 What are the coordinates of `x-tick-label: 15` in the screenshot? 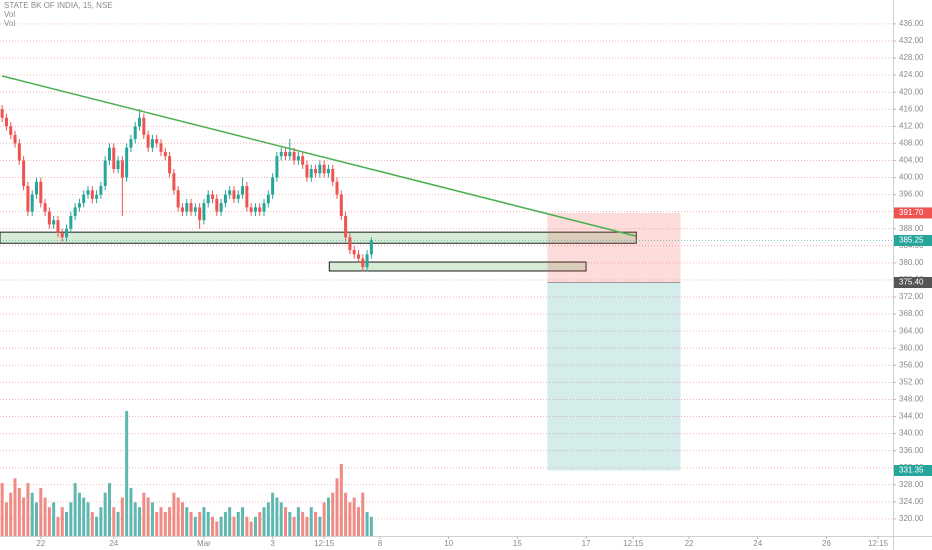 It's located at (517, 543).